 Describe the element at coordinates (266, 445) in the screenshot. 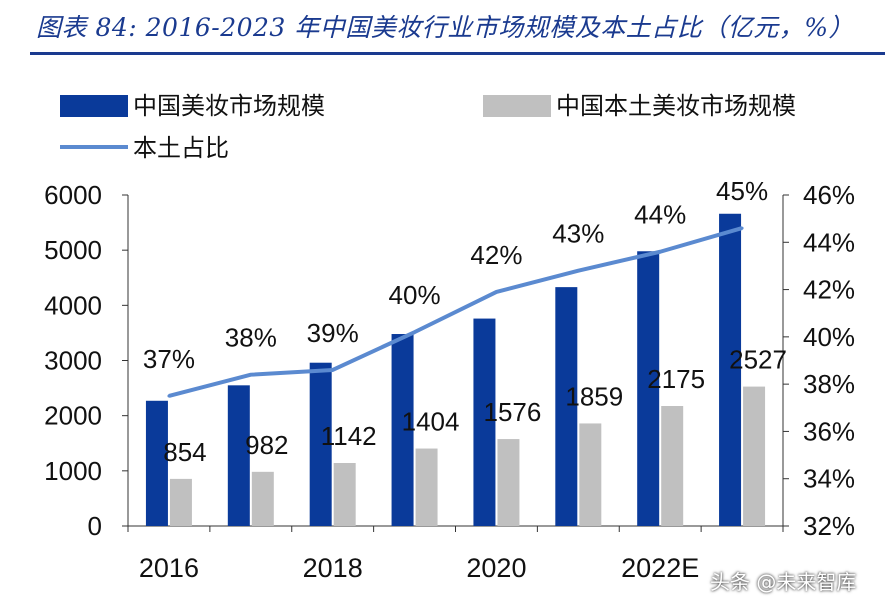

I see `bar-local-label: 982` at that location.